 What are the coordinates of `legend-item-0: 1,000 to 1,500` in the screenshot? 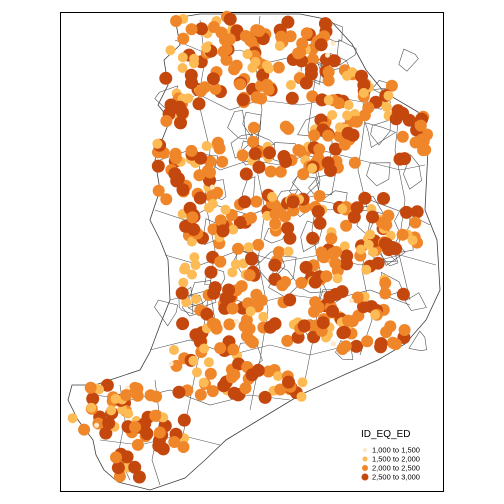 It's located at (391, 450).